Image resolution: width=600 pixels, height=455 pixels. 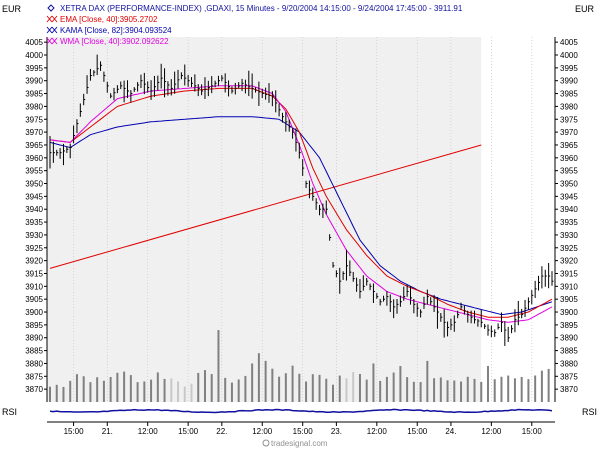 What do you see at coordinates (34, 235) in the screenshot?
I see `y-tick-label-left: 3930` at bounding box center [34, 235].